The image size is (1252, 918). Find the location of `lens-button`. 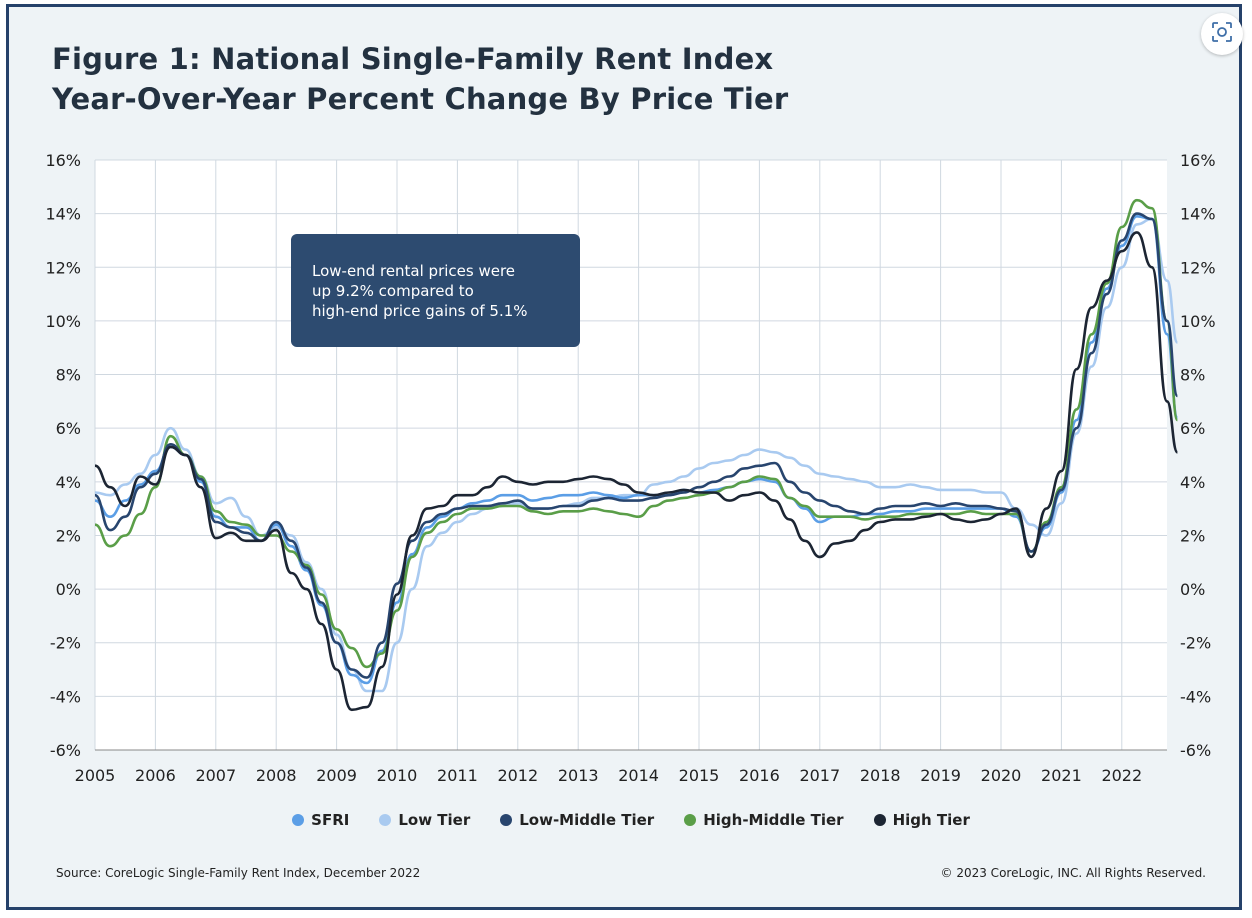

lens-button is located at coordinates (1222, 34).